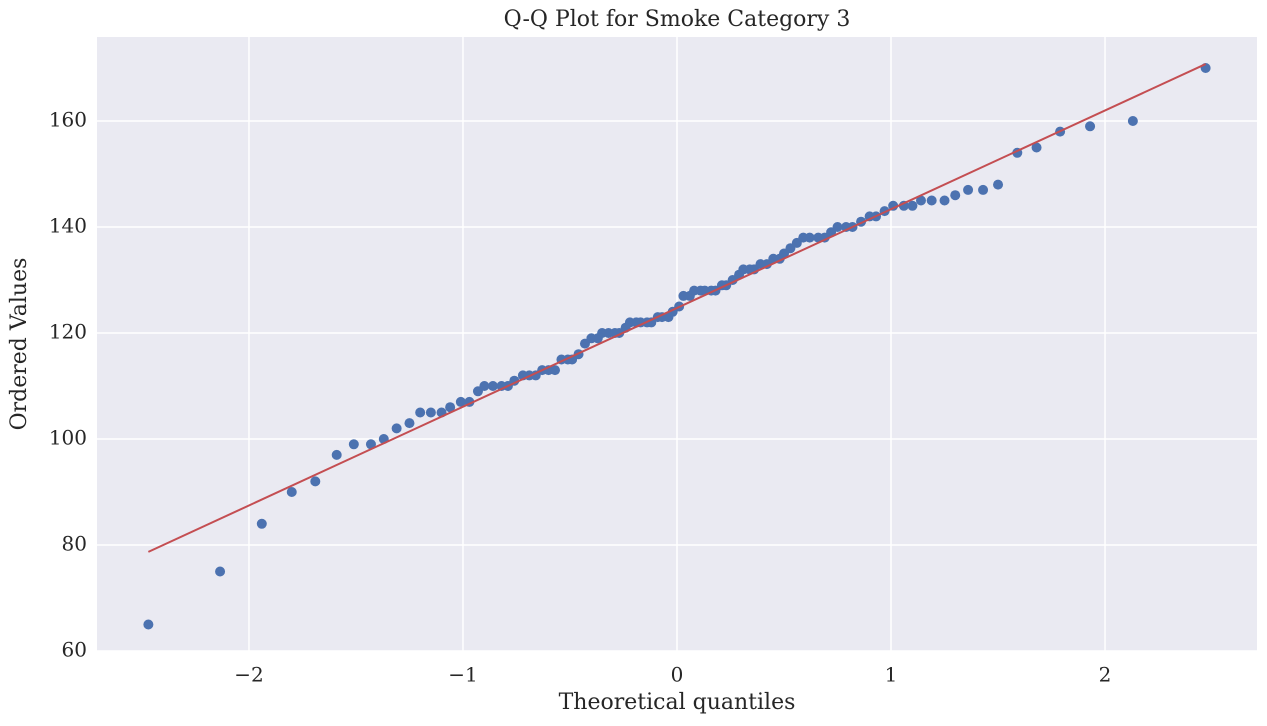 Image resolution: width=1267 pixels, height=726 pixels. I want to click on y-tick-label: 60, so click(74, 650).